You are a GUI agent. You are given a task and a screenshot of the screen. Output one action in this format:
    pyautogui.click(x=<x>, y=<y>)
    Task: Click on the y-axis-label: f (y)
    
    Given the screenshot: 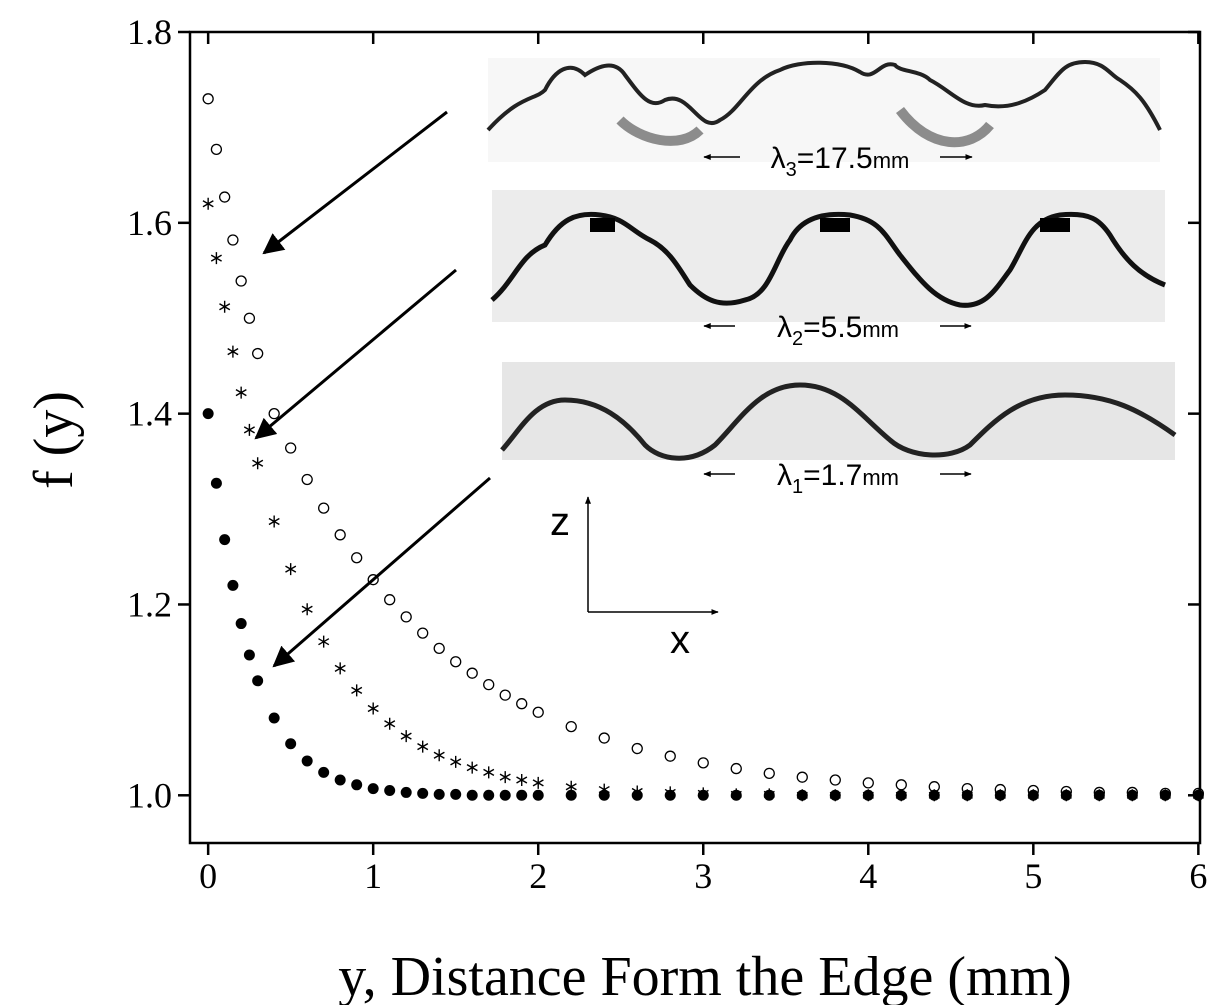 What is the action you would take?
    pyautogui.click(x=54, y=440)
    